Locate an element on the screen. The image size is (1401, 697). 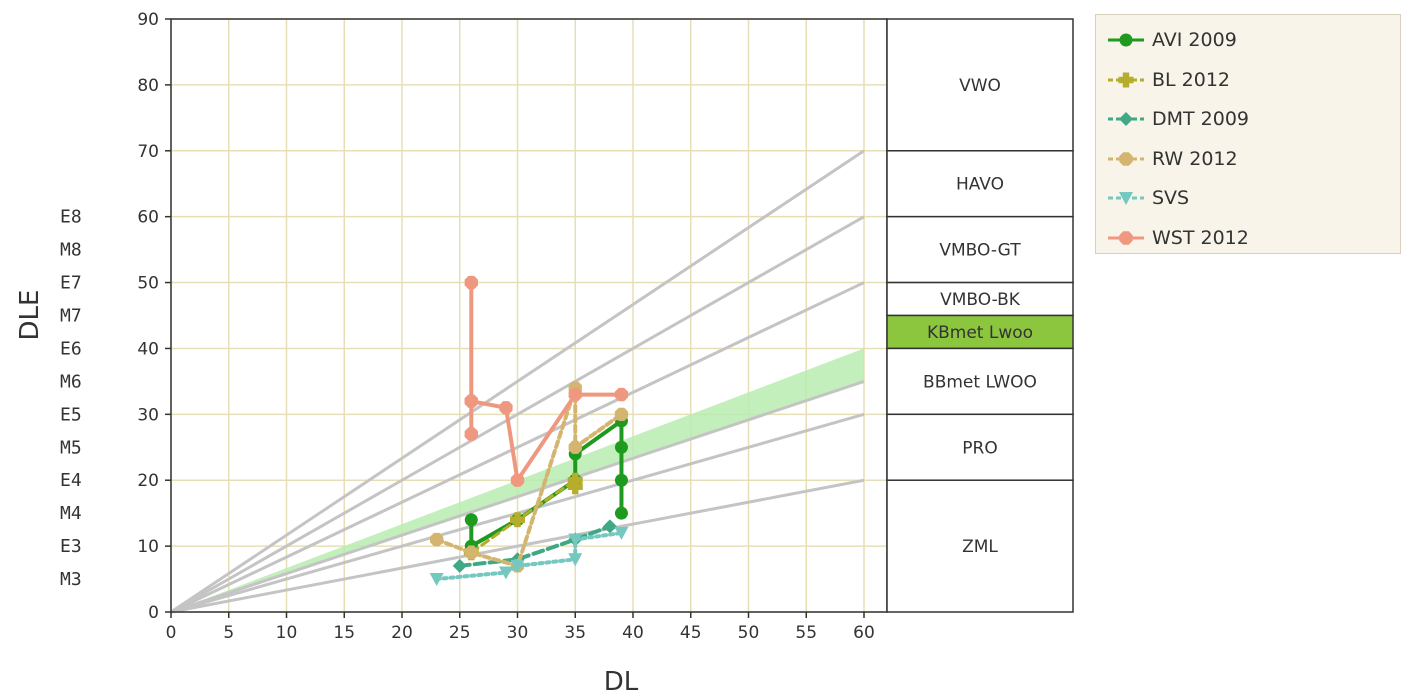
series-layer is located at coordinates (529, 431).